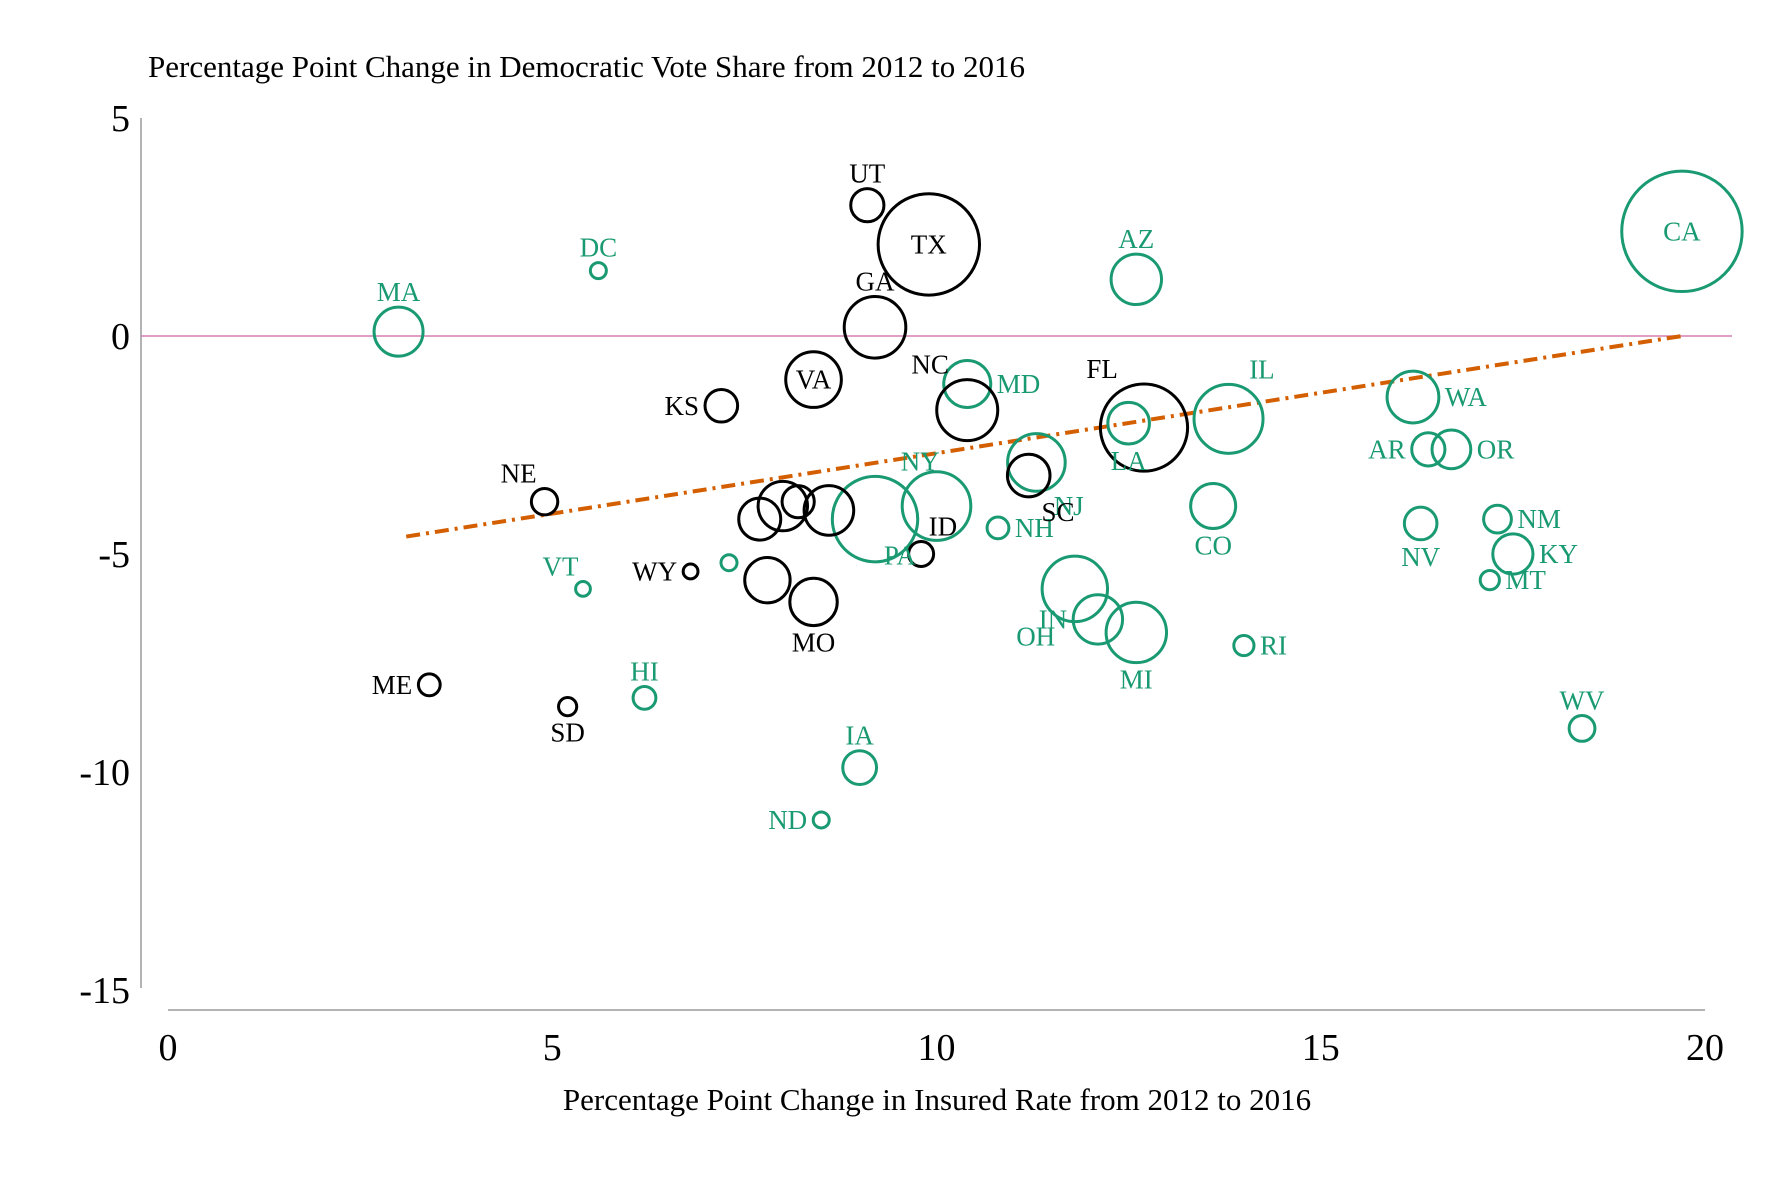 This screenshot has width=1770, height=1180. What do you see at coordinates (1136, 632) in the screenshot?
I see `data-point-mi` at bounding box center [1136, 632].